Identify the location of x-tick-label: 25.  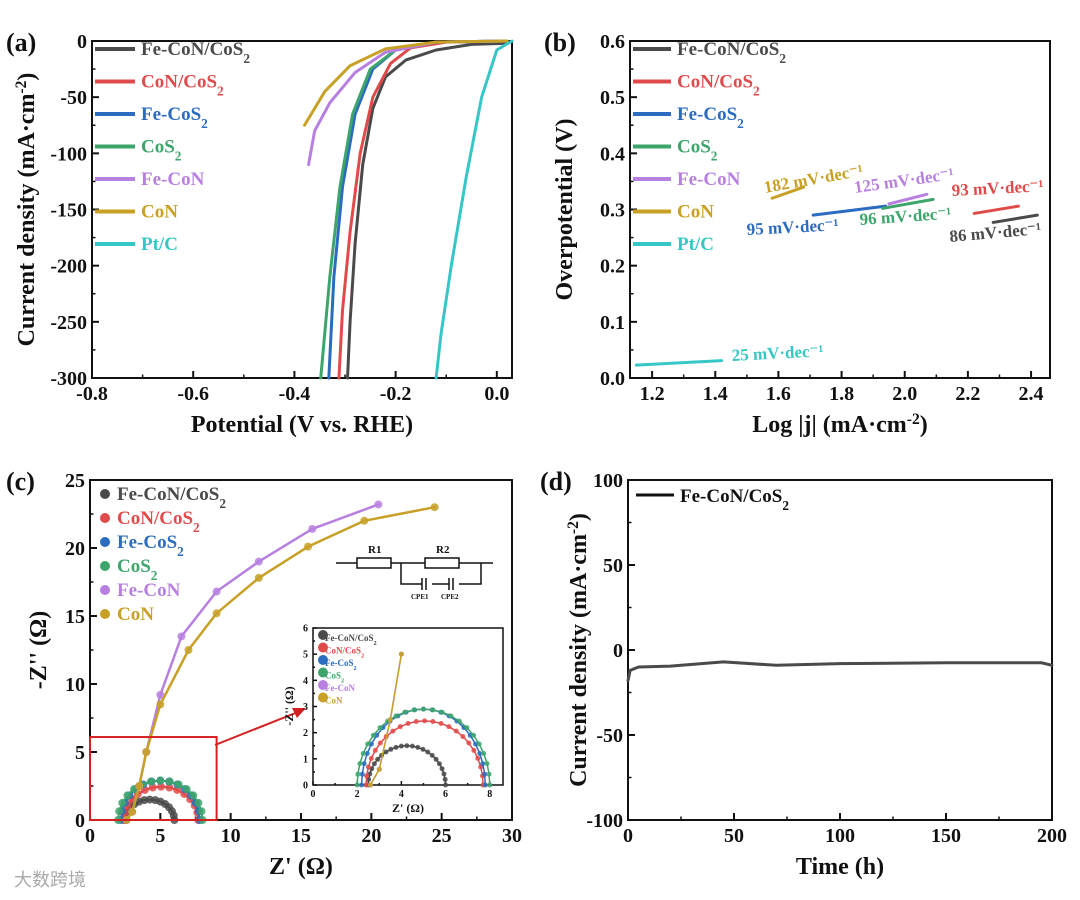
(442, 836).